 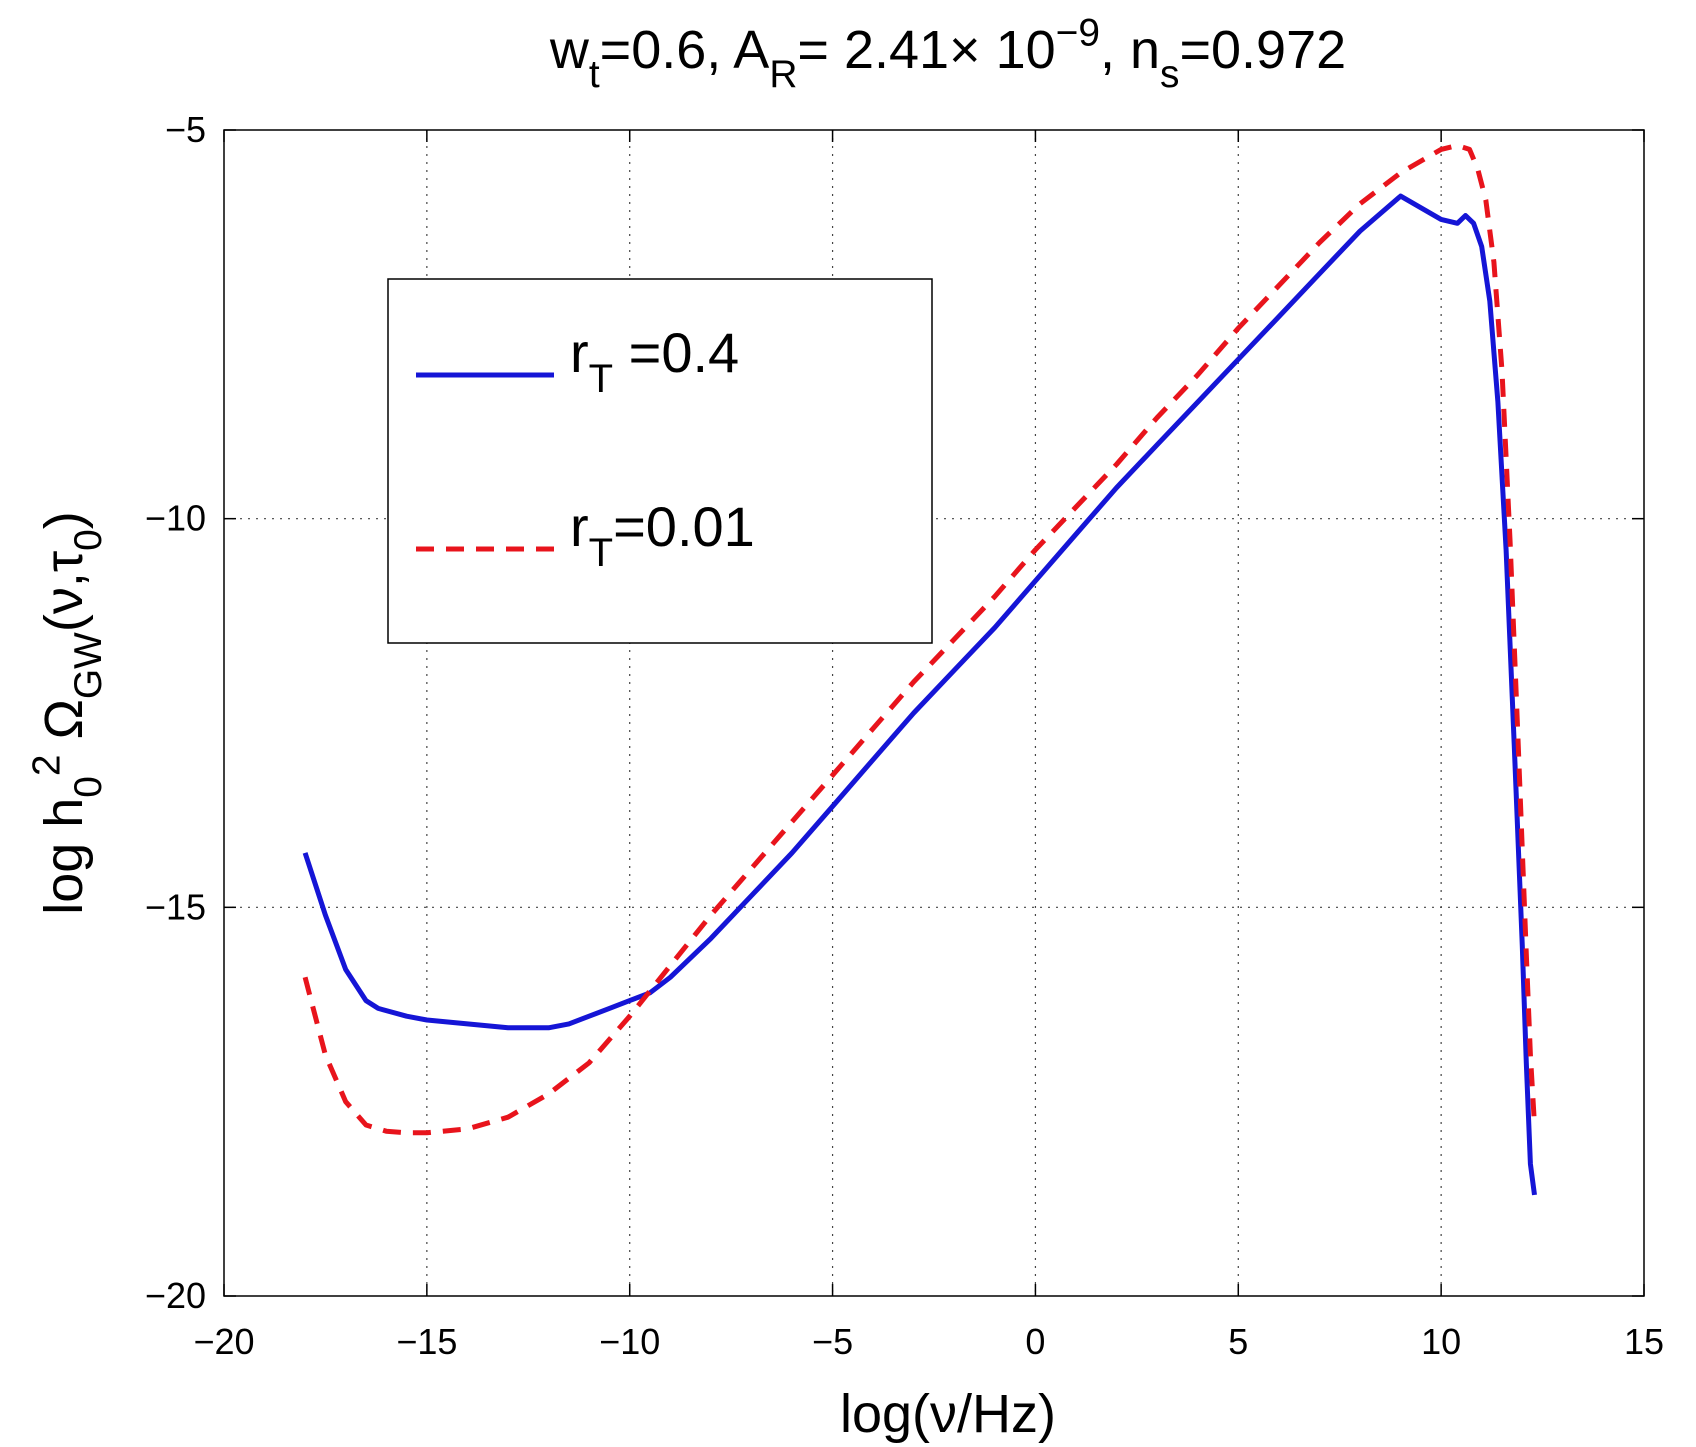 I want to click on x-tick-label: −10, so click(x=629, y=1341).